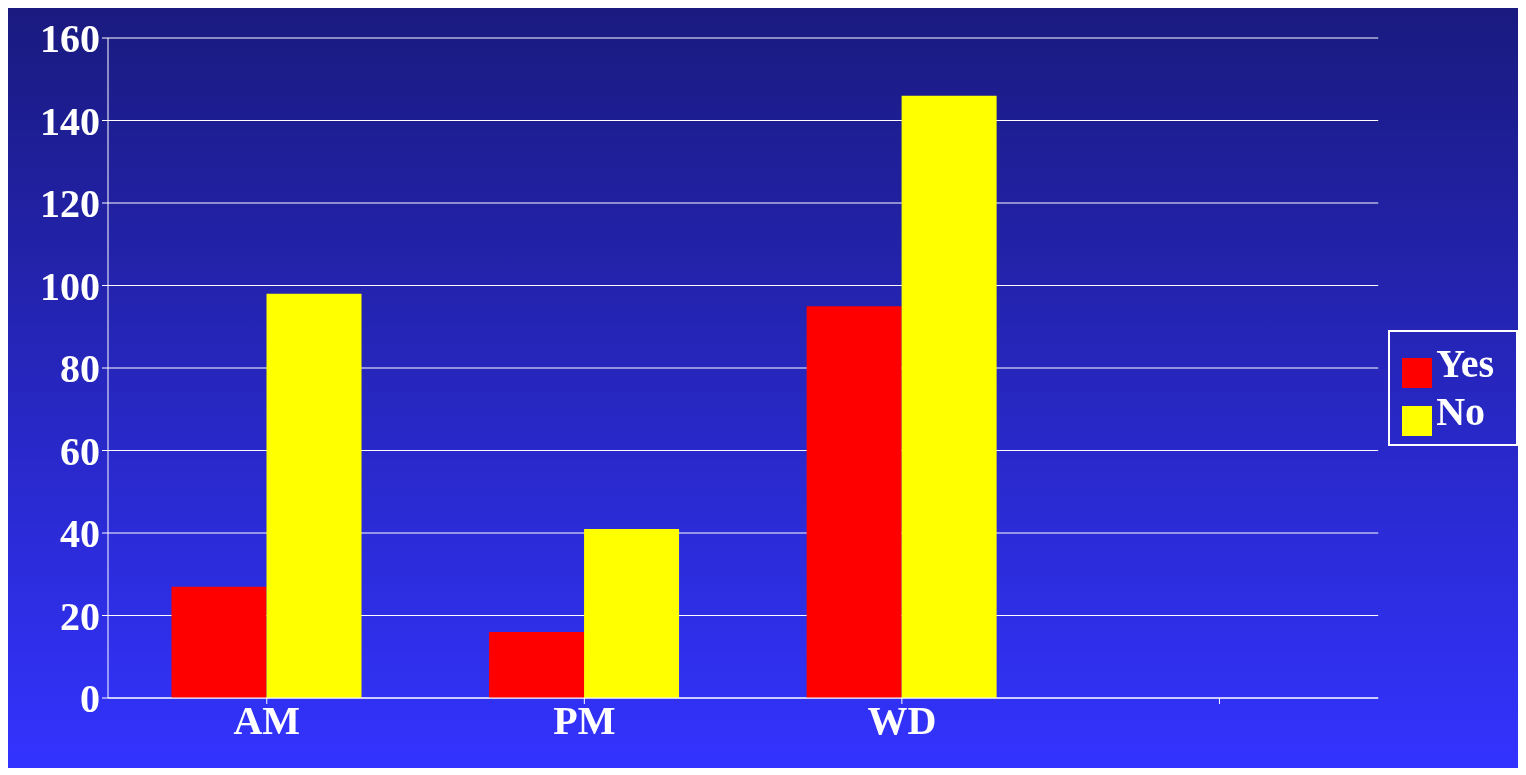  I want to click on y-tick-label: 80, so click(80, 369).